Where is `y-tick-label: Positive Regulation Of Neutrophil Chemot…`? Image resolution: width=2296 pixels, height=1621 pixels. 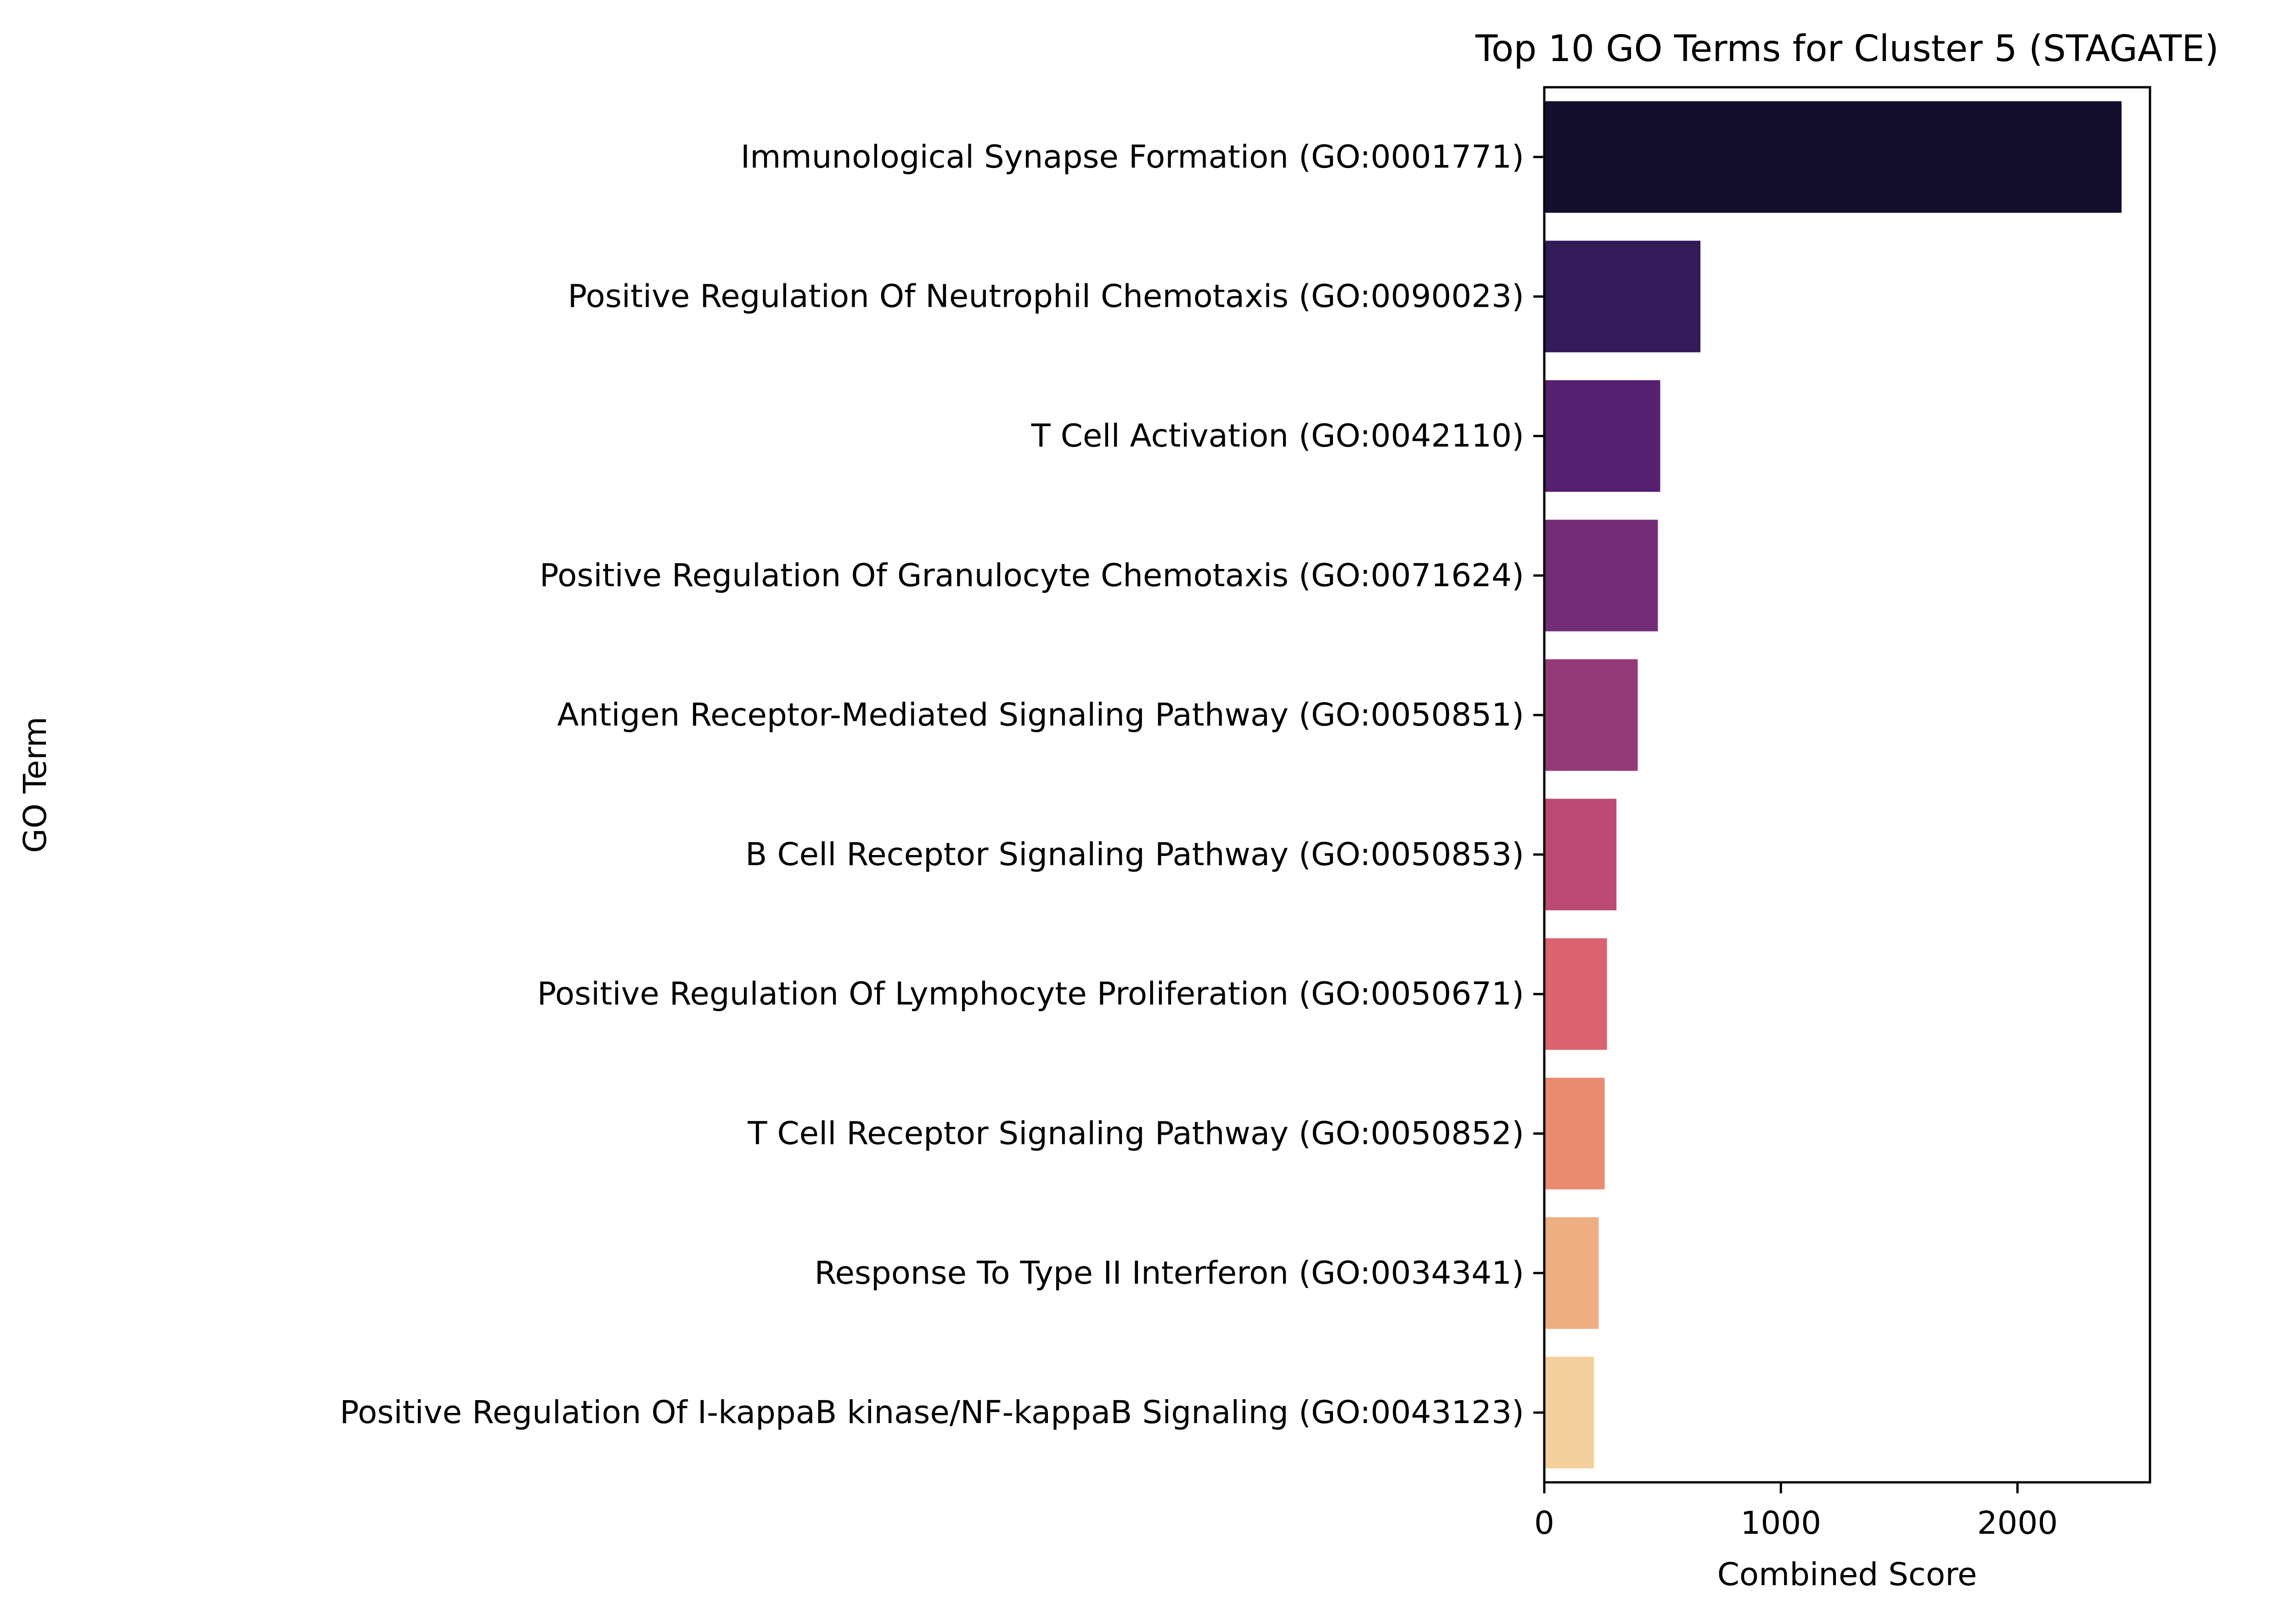 y-tick-label: Positive Regulation Of Neutrophil Chemot… is located at coordinates (1046, 296).